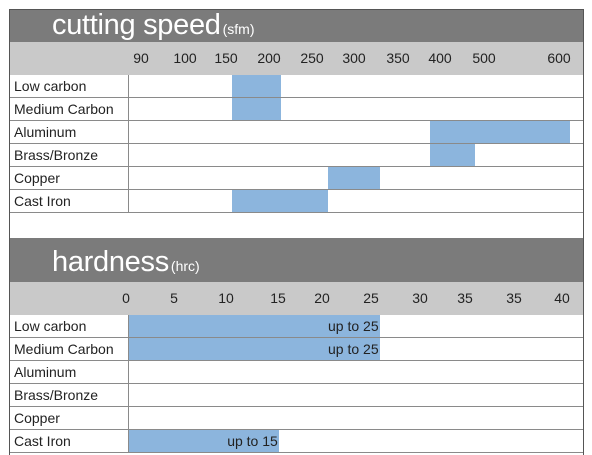 This screenshot has height=455, width=592. Describe the element at coordinates (354, 58) in the screenshot. I see `tick-label: 300` at that location.